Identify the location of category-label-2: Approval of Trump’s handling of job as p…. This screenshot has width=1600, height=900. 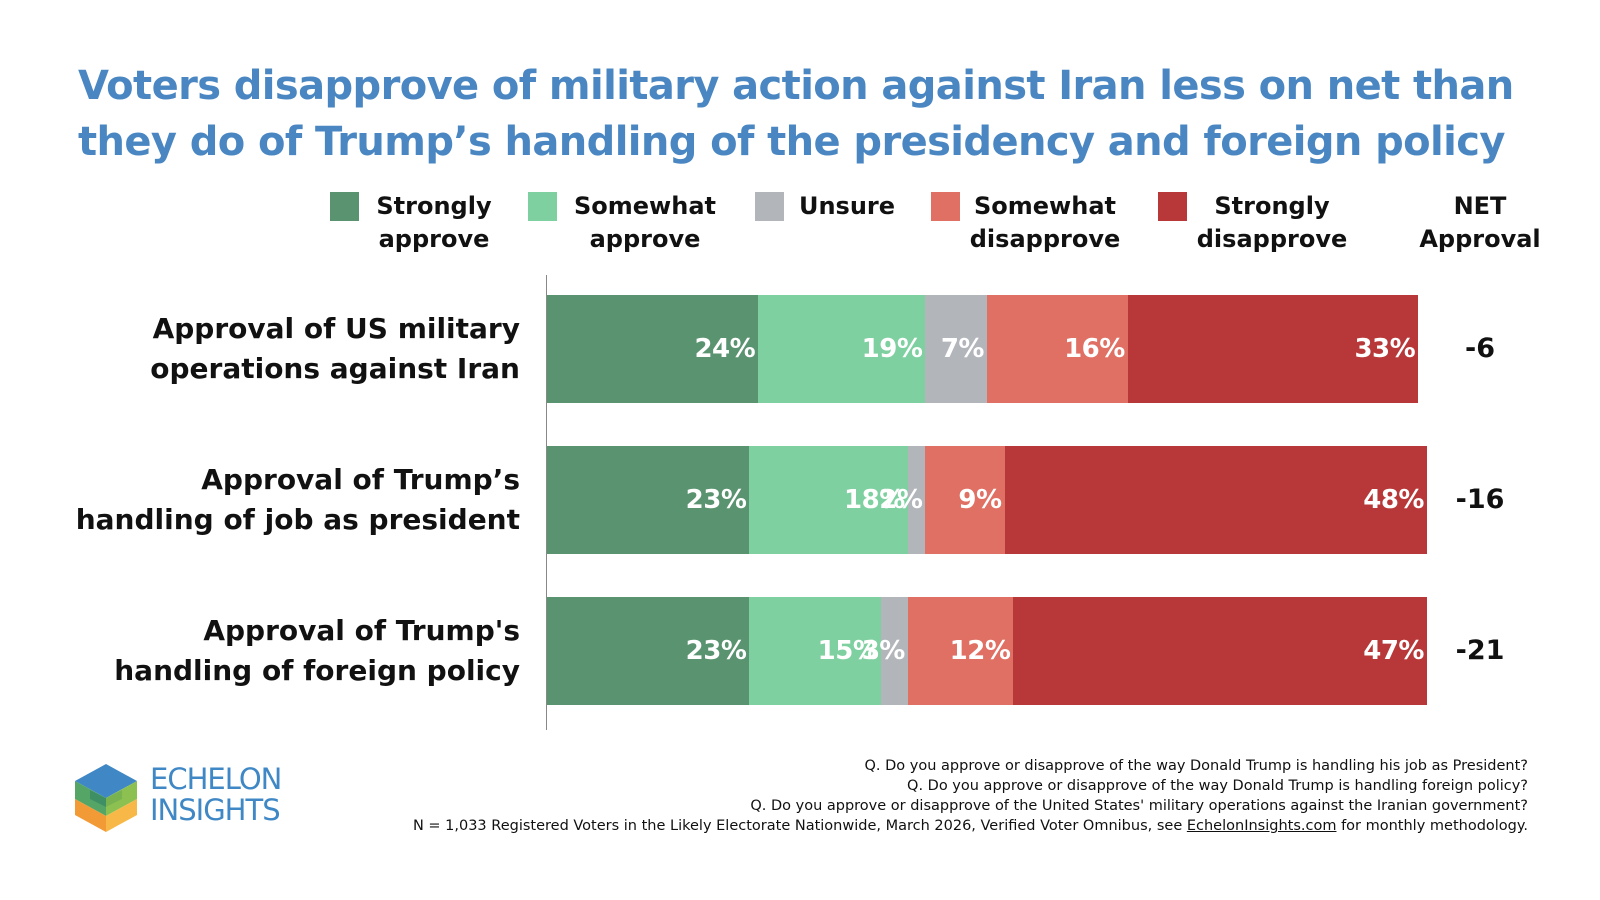
(297, 499).